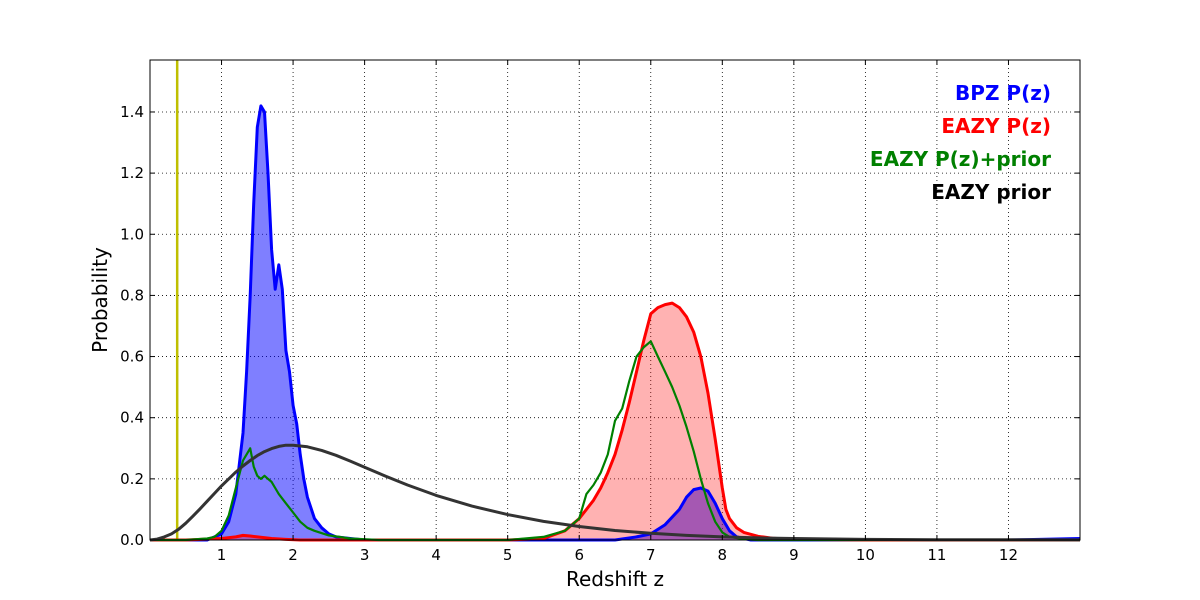  What do you see at coordinates (132, 173) in the screenshot?
I see `y-tick-label: 1.2` at bounding box center [132, 173].